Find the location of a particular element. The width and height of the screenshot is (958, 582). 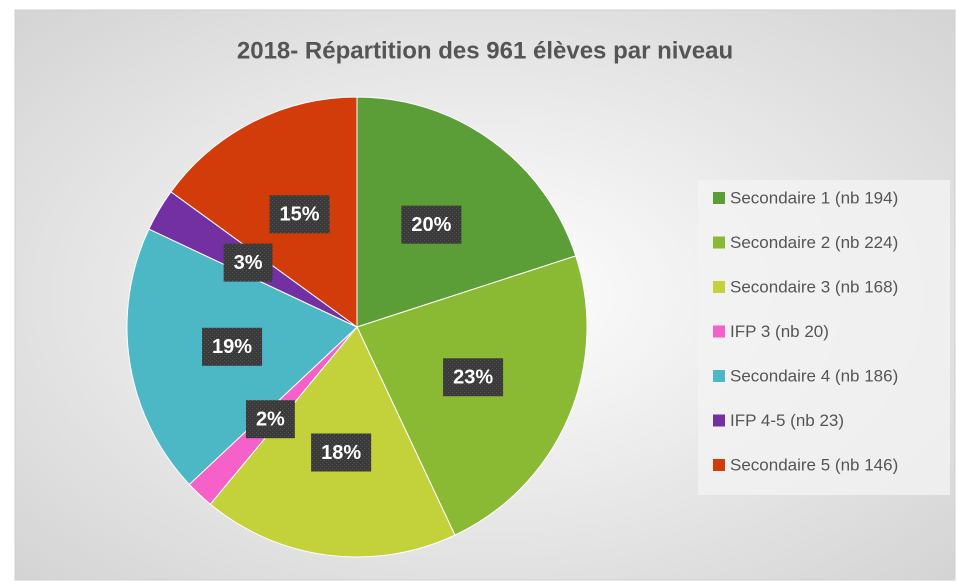

data-label: 3% is located at coordinates (248, 263).